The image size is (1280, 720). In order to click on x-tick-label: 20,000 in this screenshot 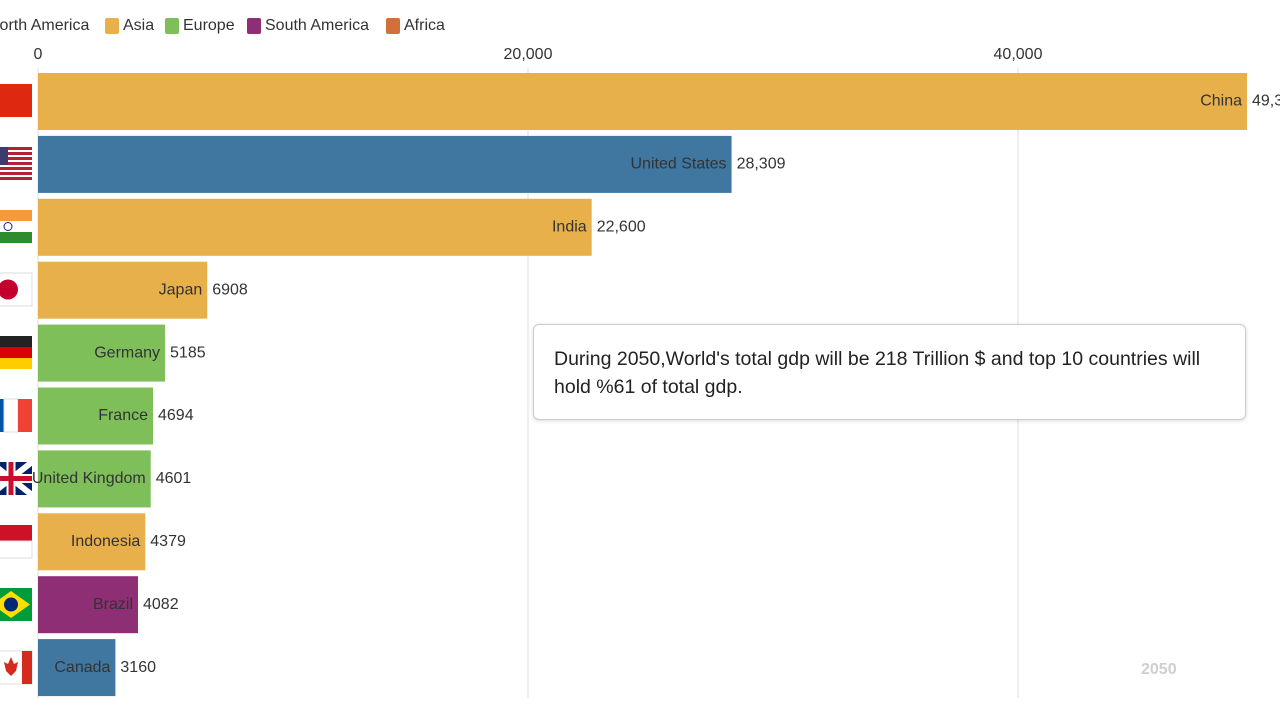, I will do `click(528, 54)`.